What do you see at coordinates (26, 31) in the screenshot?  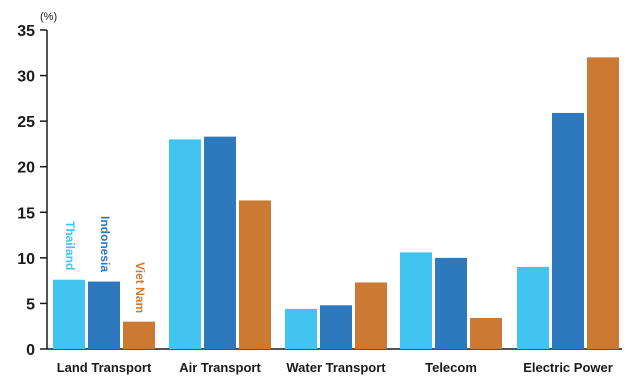 I see `y-tick-label: 35` at bounding box center [26, 31].